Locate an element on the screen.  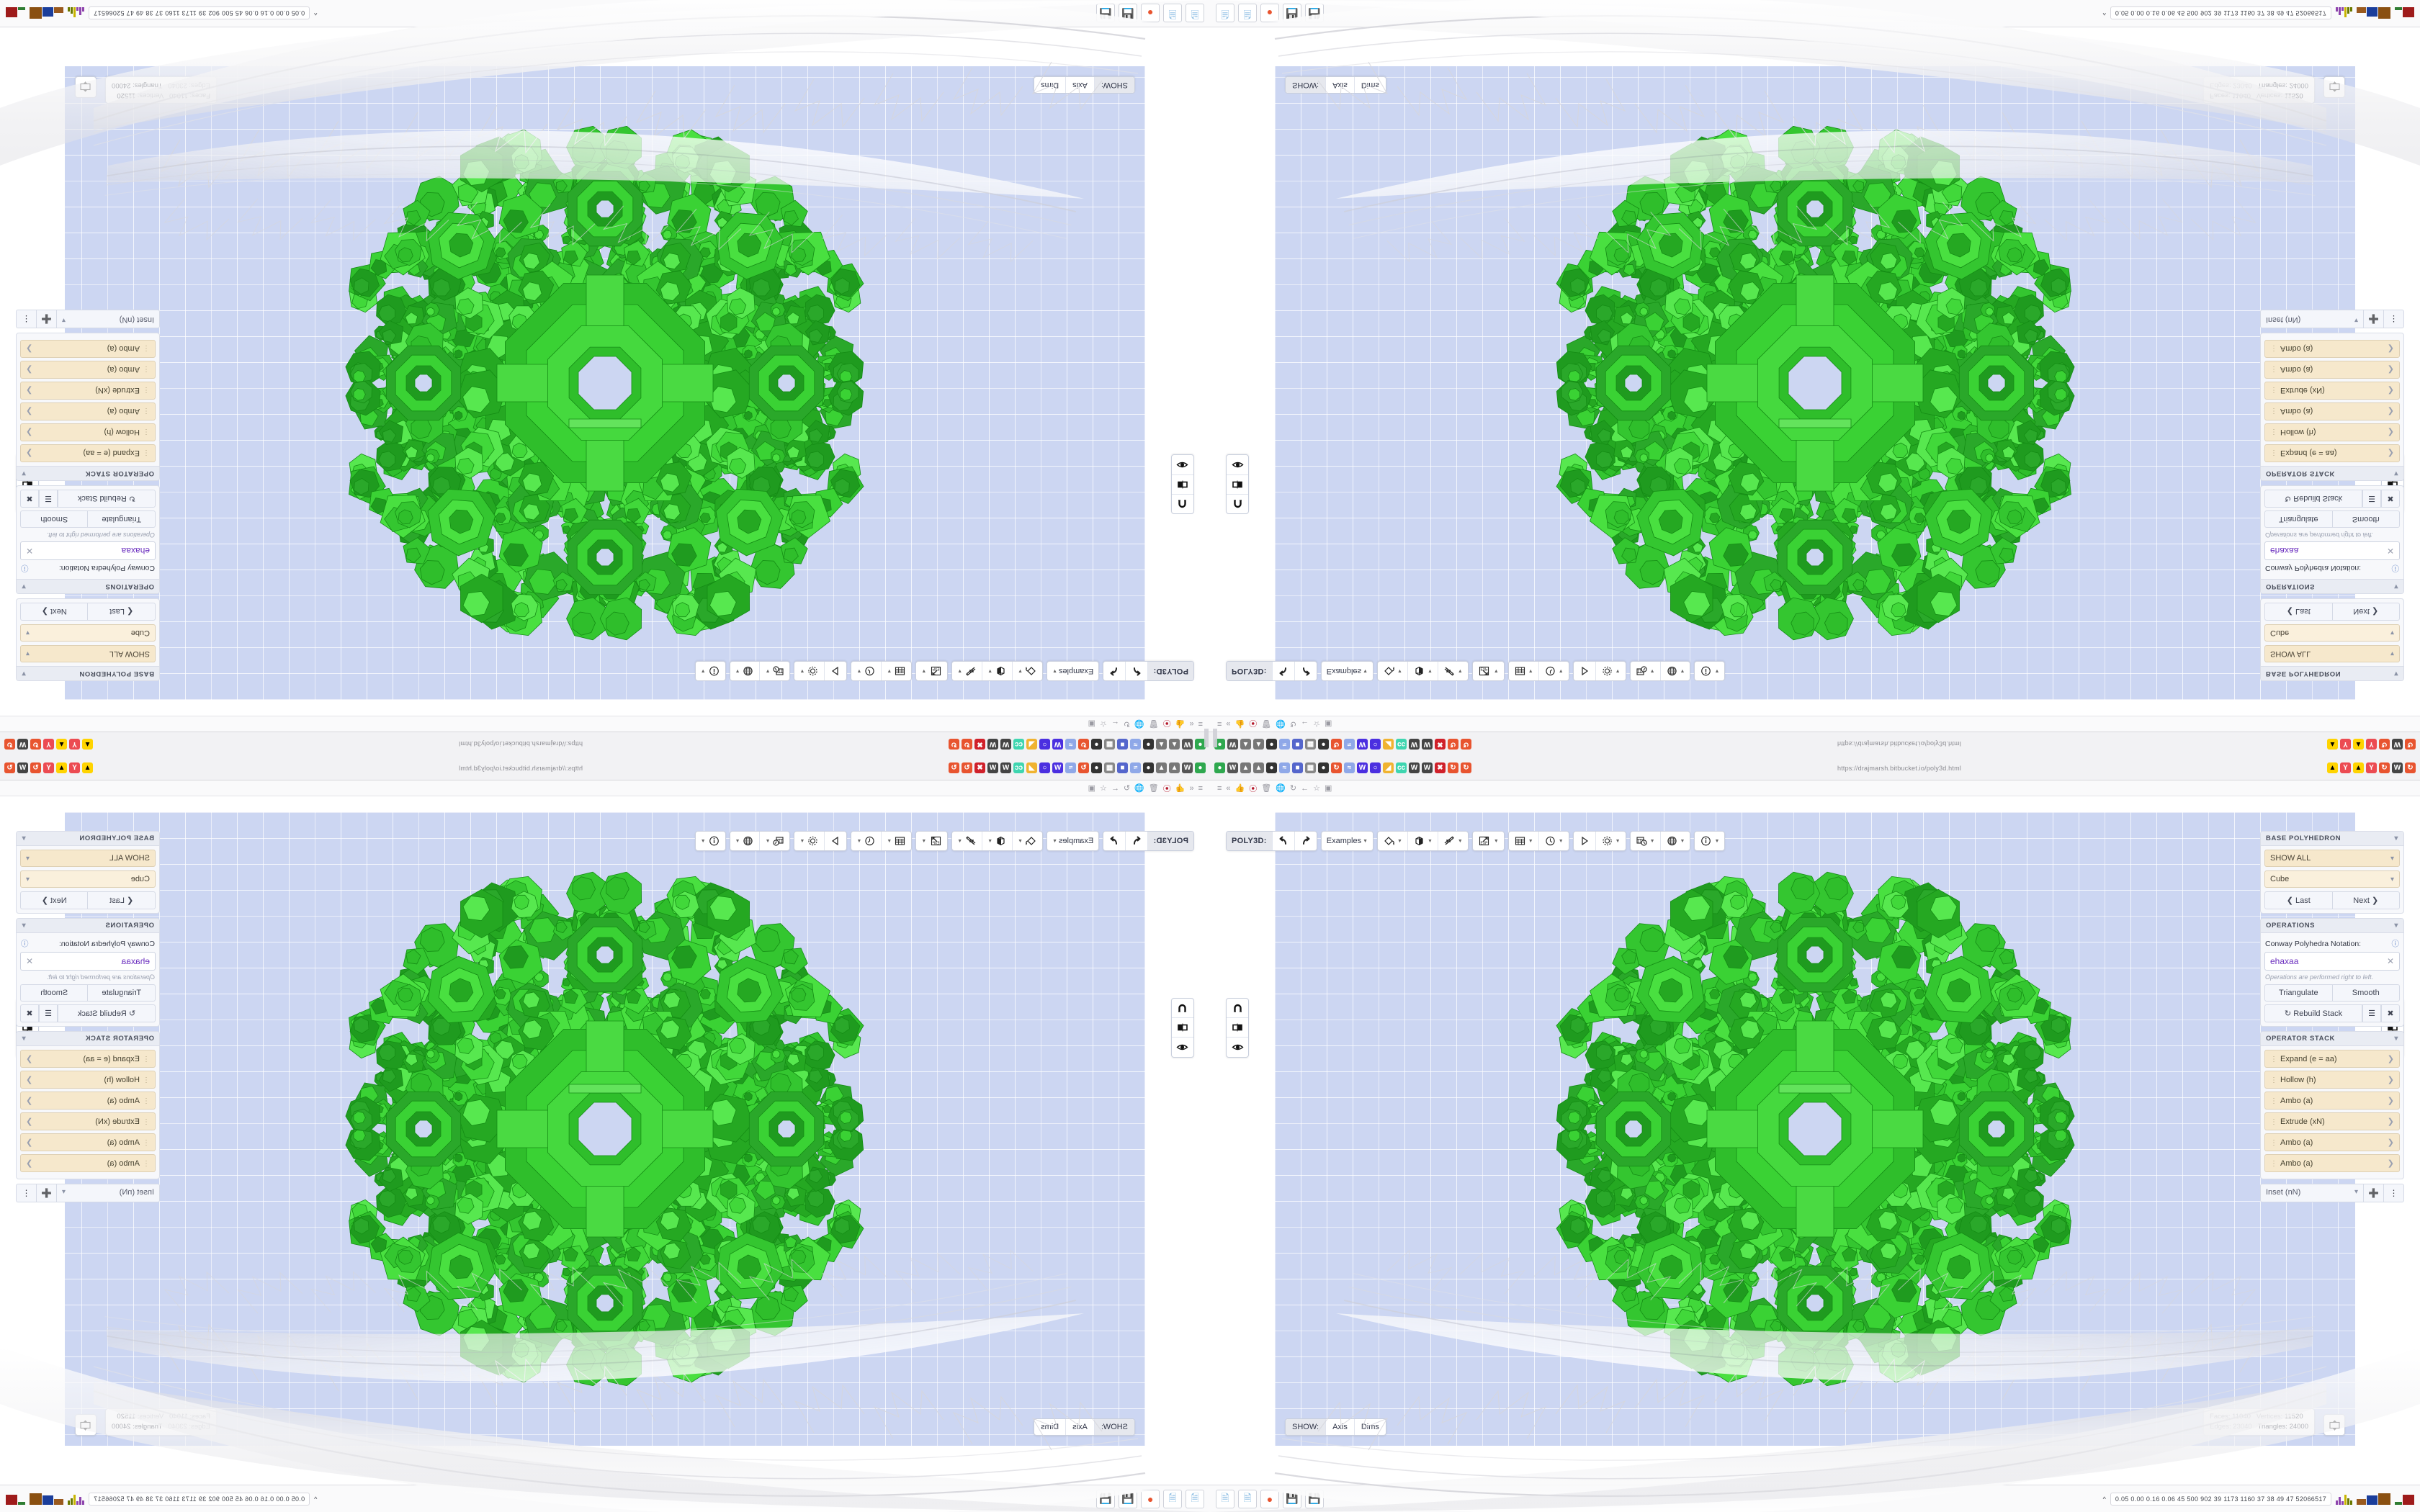
paint-bucket-icon: ▼ is located at coordinates (1393, 671).